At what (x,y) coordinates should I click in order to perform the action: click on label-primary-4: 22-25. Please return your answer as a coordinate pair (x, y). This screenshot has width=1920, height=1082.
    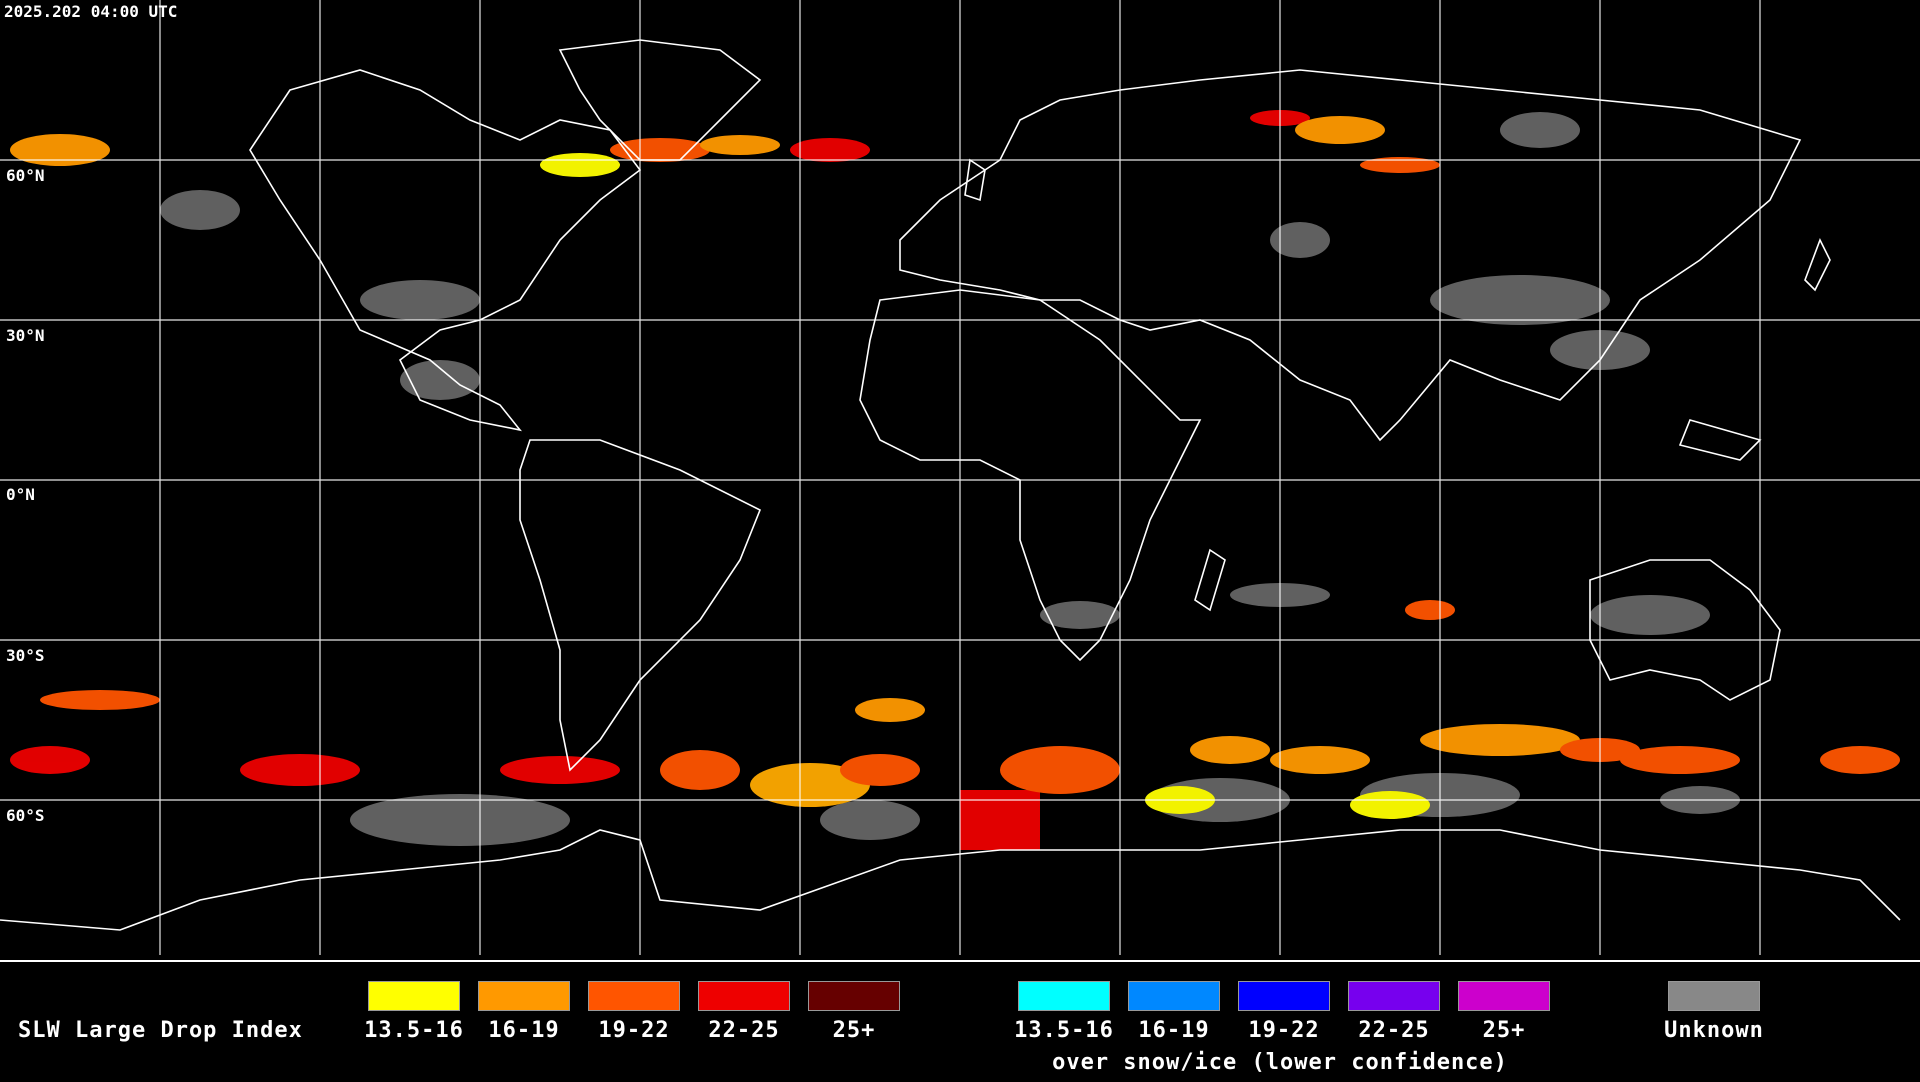
    Looking at the image, I should click on (744, 1030).